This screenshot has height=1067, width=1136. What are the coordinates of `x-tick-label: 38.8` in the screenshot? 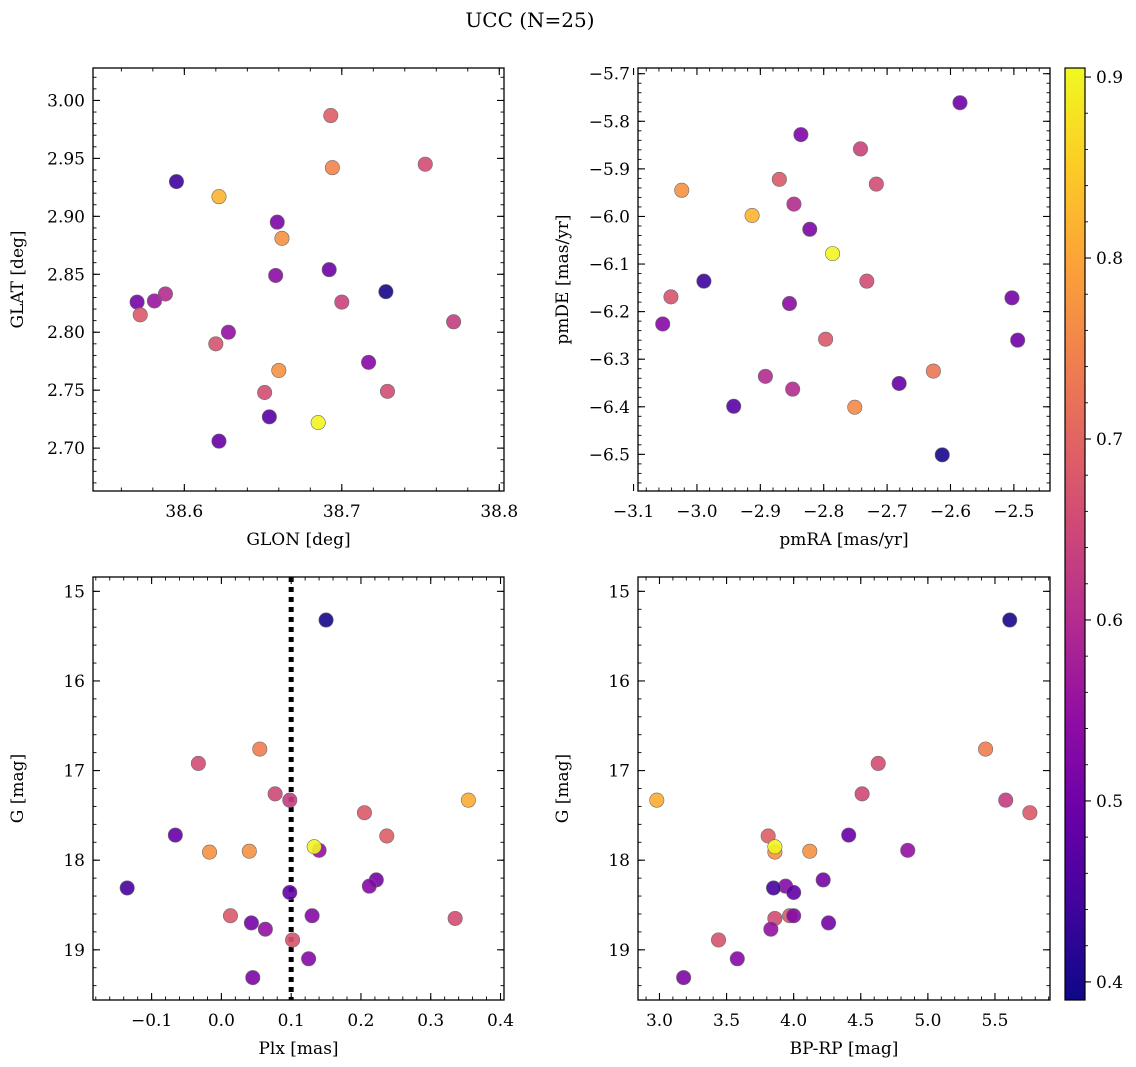 It's located at (499, 512).